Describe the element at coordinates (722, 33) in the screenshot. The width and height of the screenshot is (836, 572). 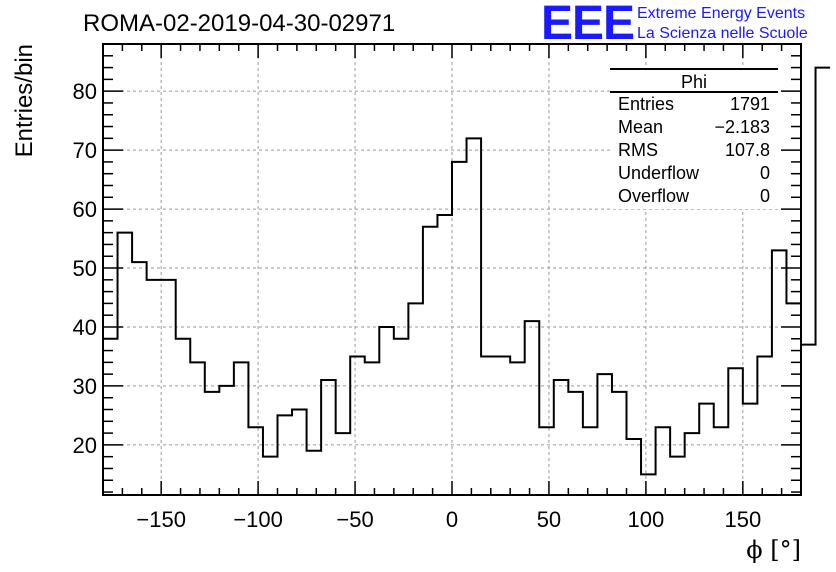
I see `logo-line-2: La Scienza nelle Scuole` at that location.